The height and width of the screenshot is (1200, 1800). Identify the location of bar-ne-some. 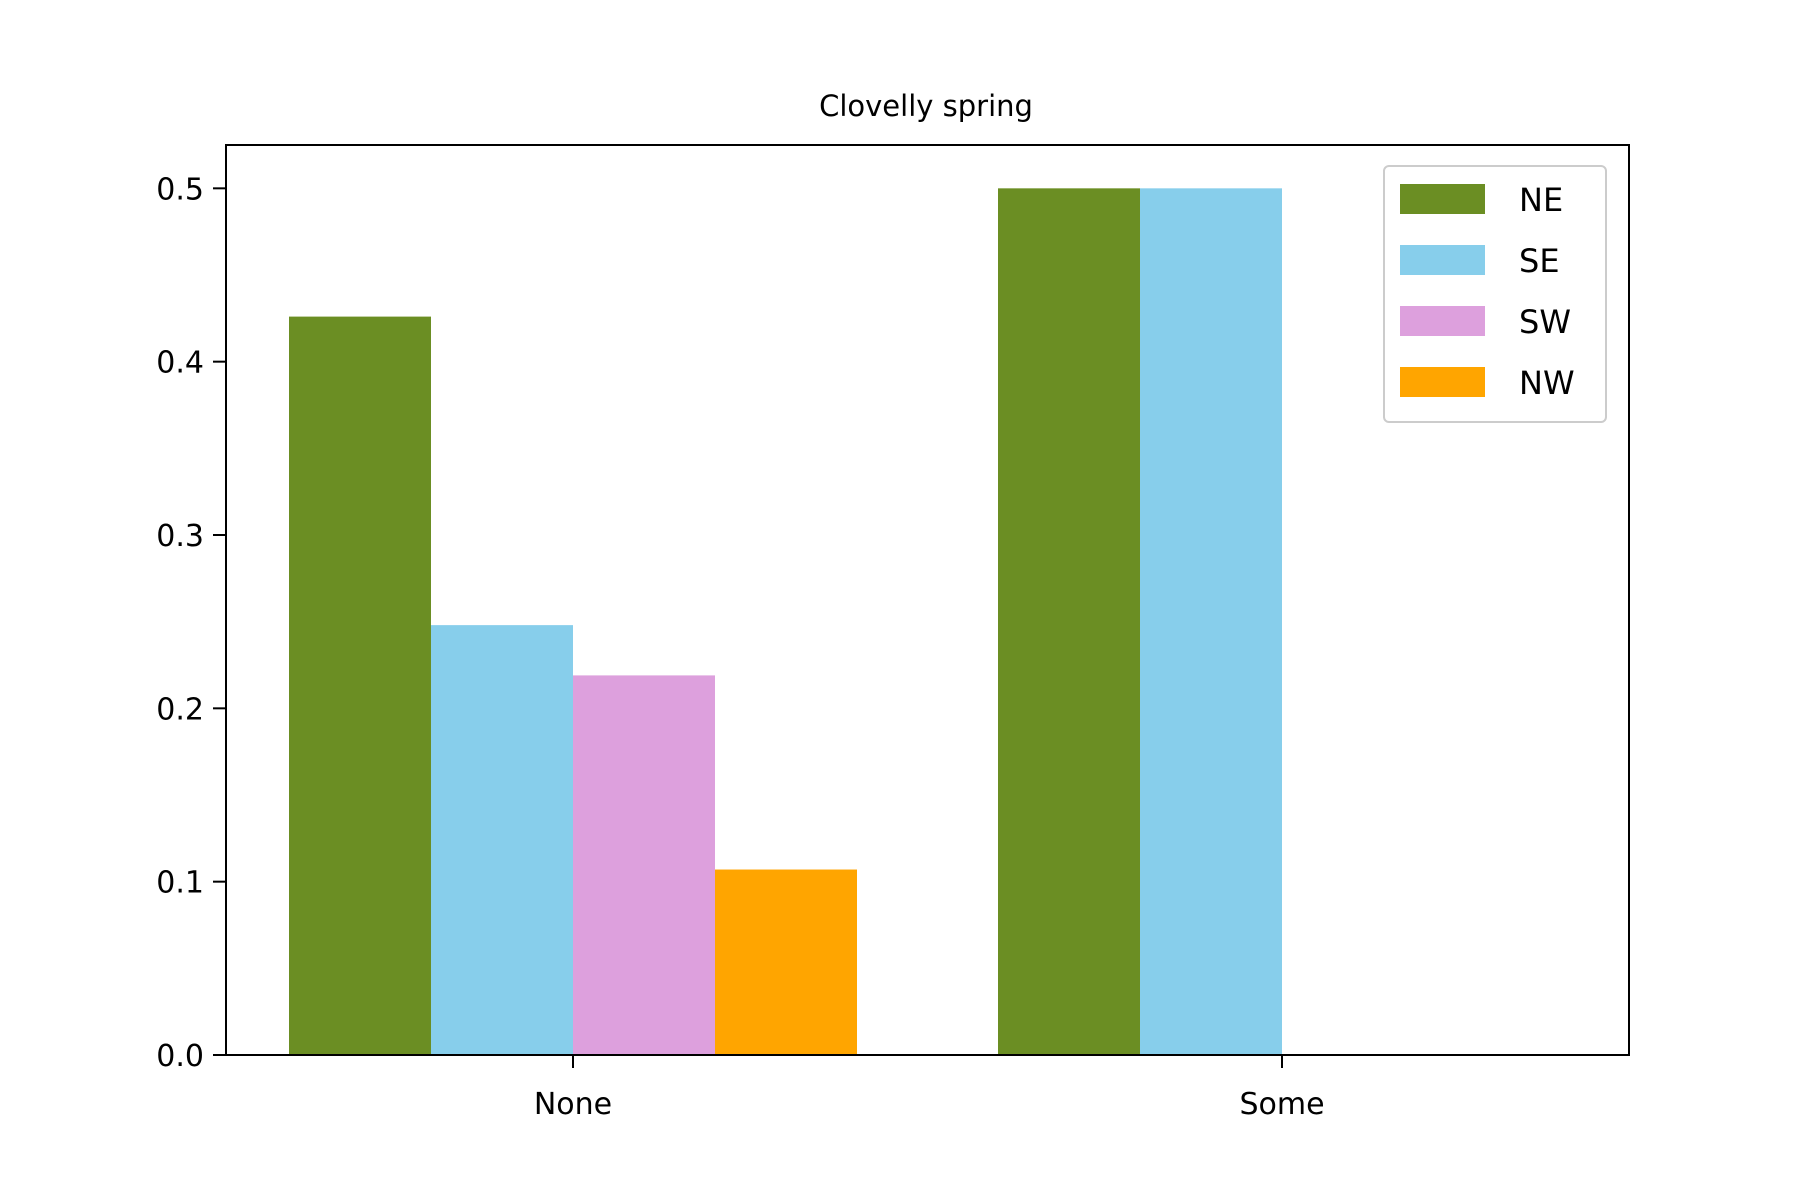
(1069, 622).